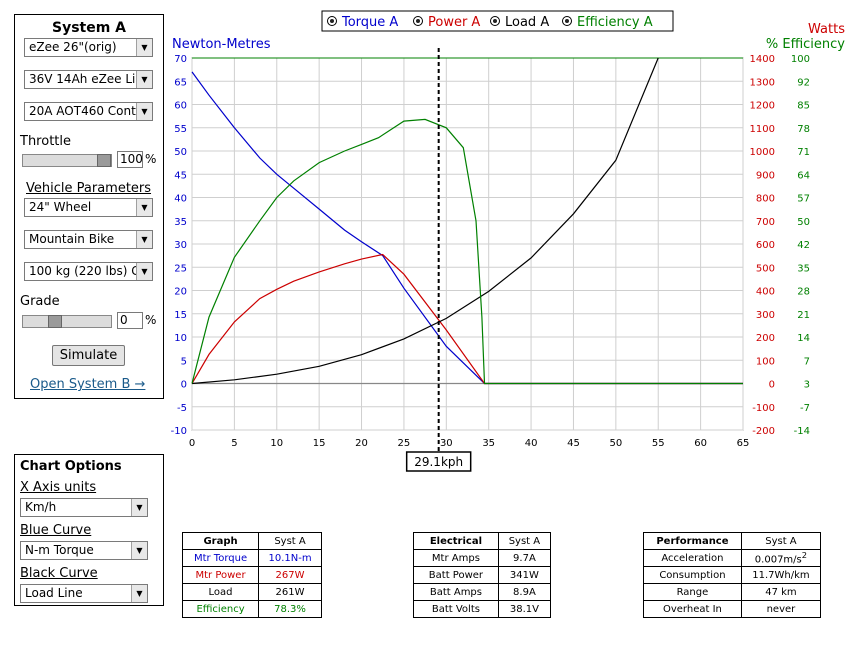  What do you see at coordinates (88, 79) in the screenshot?
I see `battery-select: 36V 14Ah eZee Li ▼` at bounding box center [88, 79].